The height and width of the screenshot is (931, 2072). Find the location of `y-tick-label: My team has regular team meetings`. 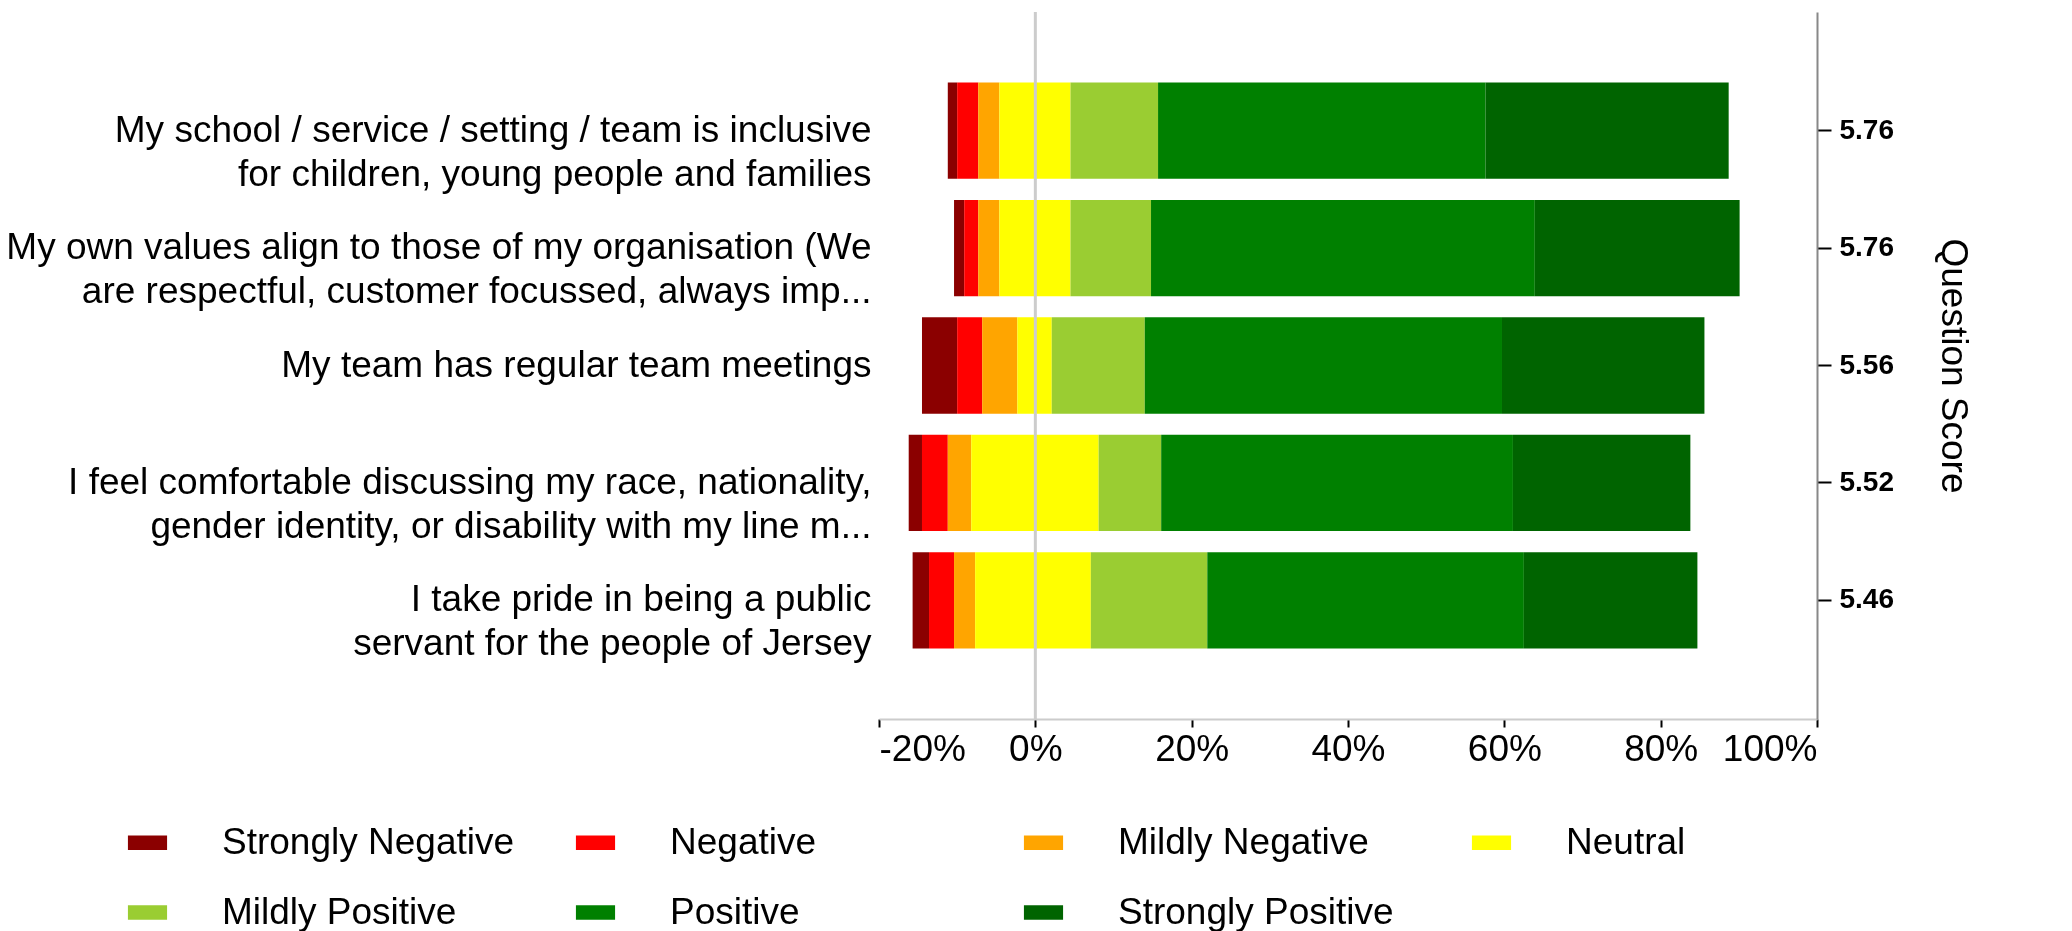

y-tick-label: My team has regular team meetings is located at coordinates (576, 364).